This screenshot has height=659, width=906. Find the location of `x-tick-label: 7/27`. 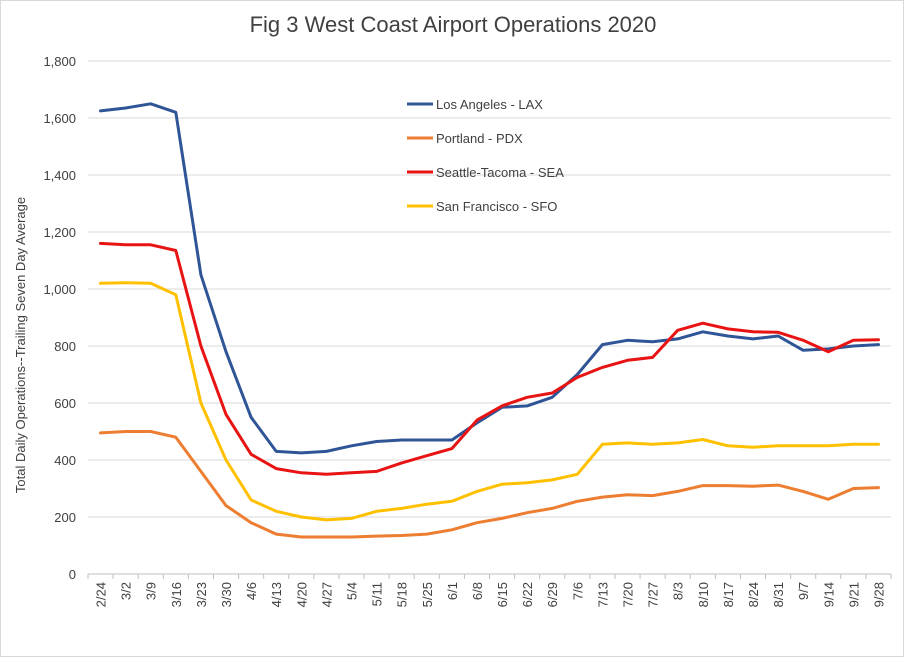

x-tick-label: 7/27 is located at coordinates (653, 594).